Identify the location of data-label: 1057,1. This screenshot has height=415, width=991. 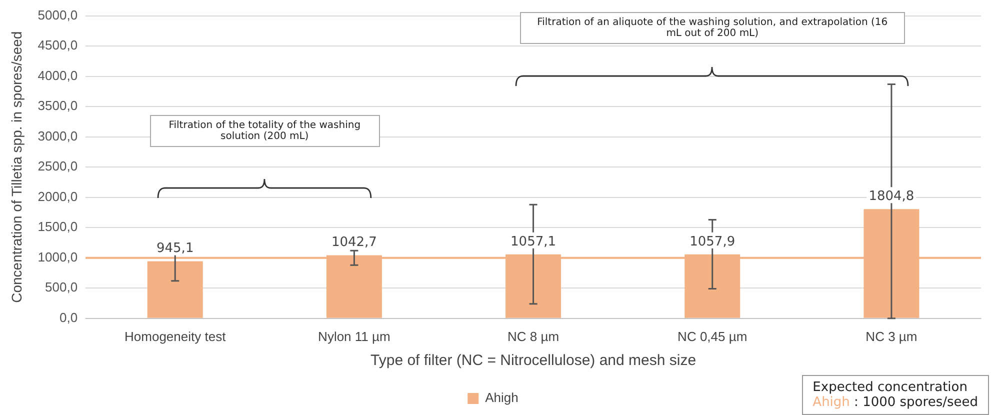
(533, 242).